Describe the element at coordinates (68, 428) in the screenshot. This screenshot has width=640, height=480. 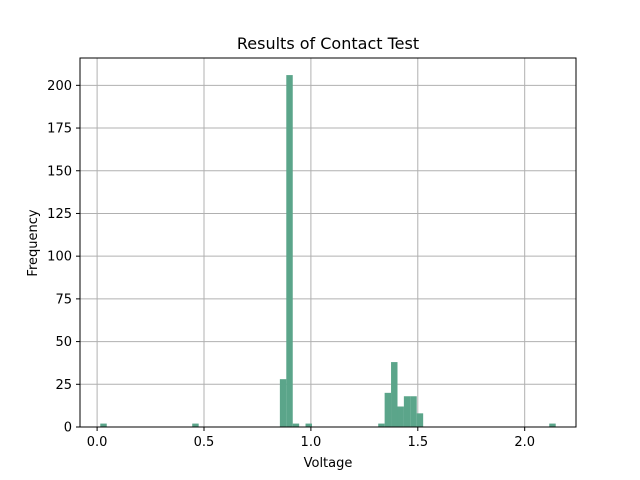
I see `y-tick-label: 0` at that location.